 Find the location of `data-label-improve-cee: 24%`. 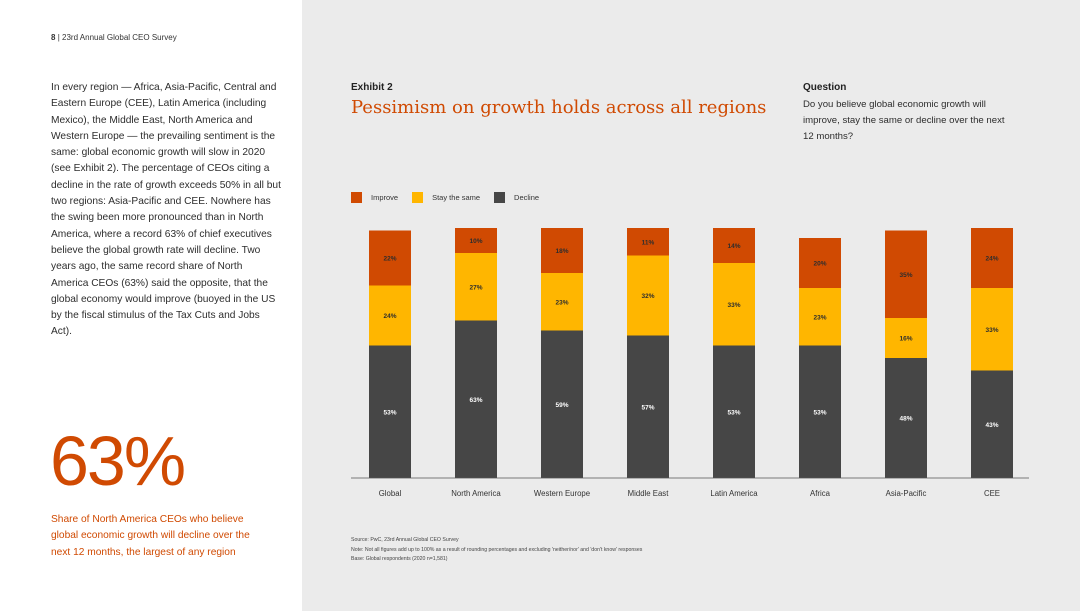

data-label-improve-cee: 24% is located at coordinates (991, 259).